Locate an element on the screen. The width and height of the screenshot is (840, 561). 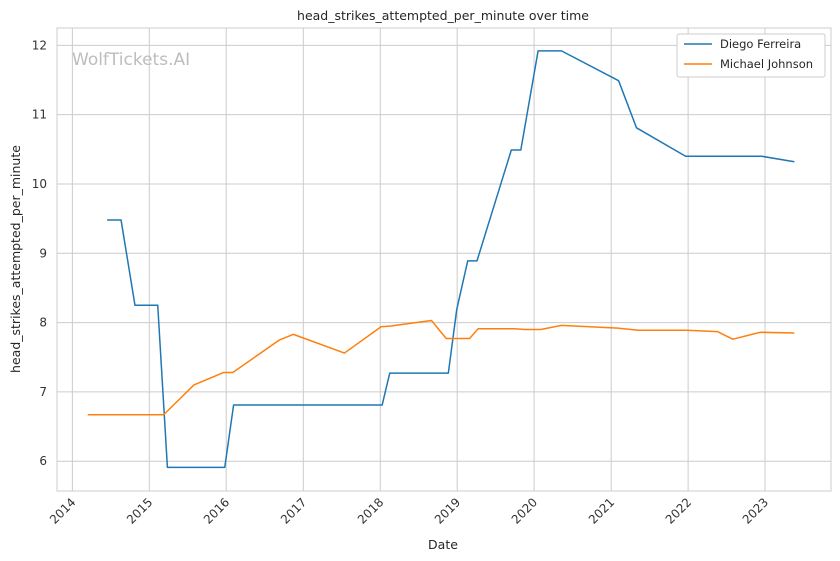
watermark: WolfTickets.AI is located at coordinates (131, 60).